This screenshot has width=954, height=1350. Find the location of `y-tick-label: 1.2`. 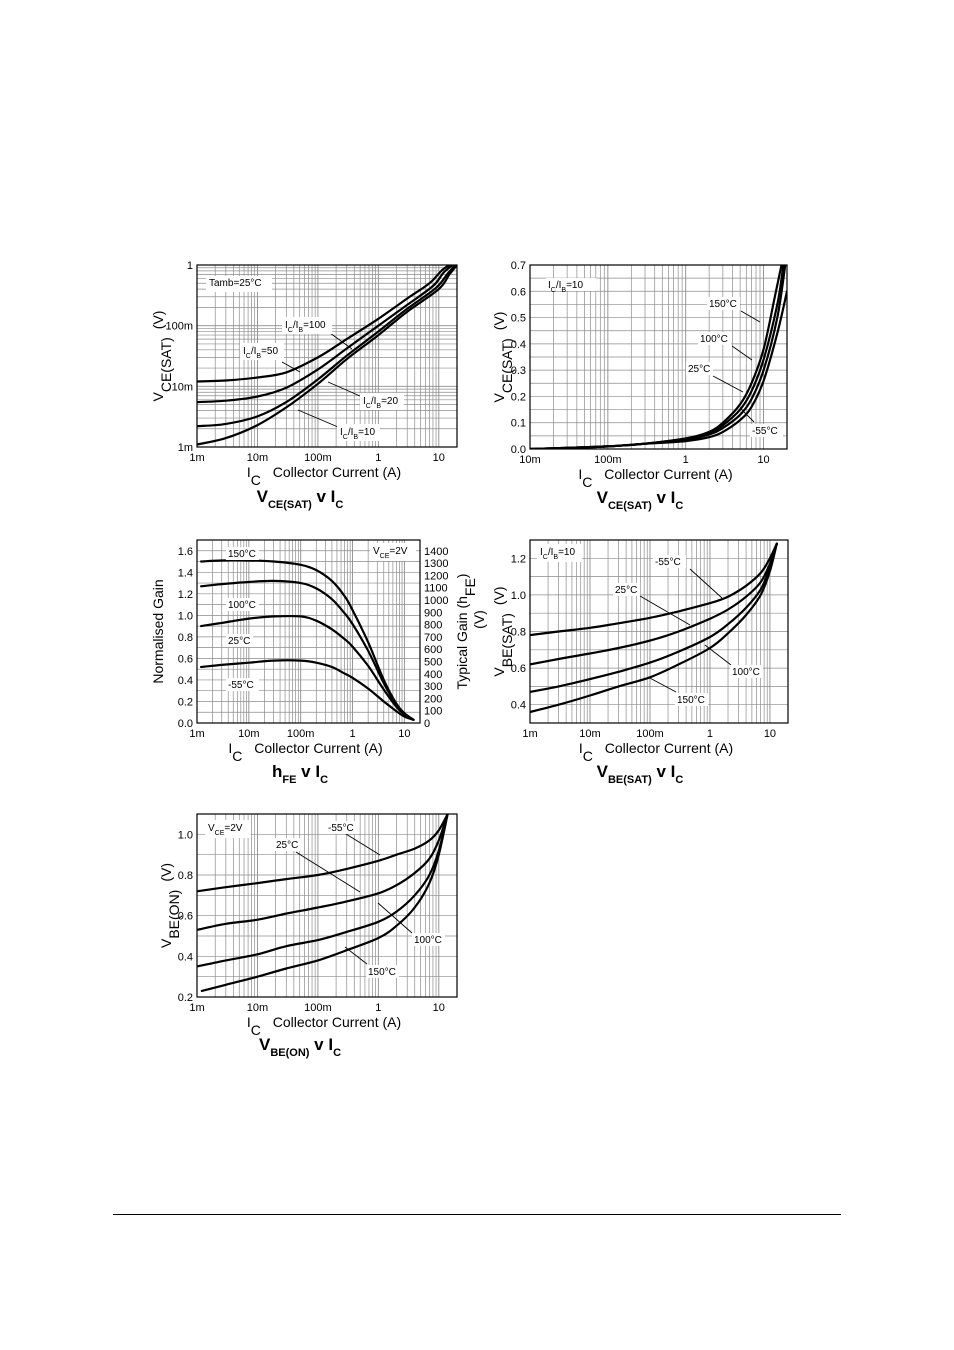

y-tick-label: 1.2 is located at coordinates (185, 595).